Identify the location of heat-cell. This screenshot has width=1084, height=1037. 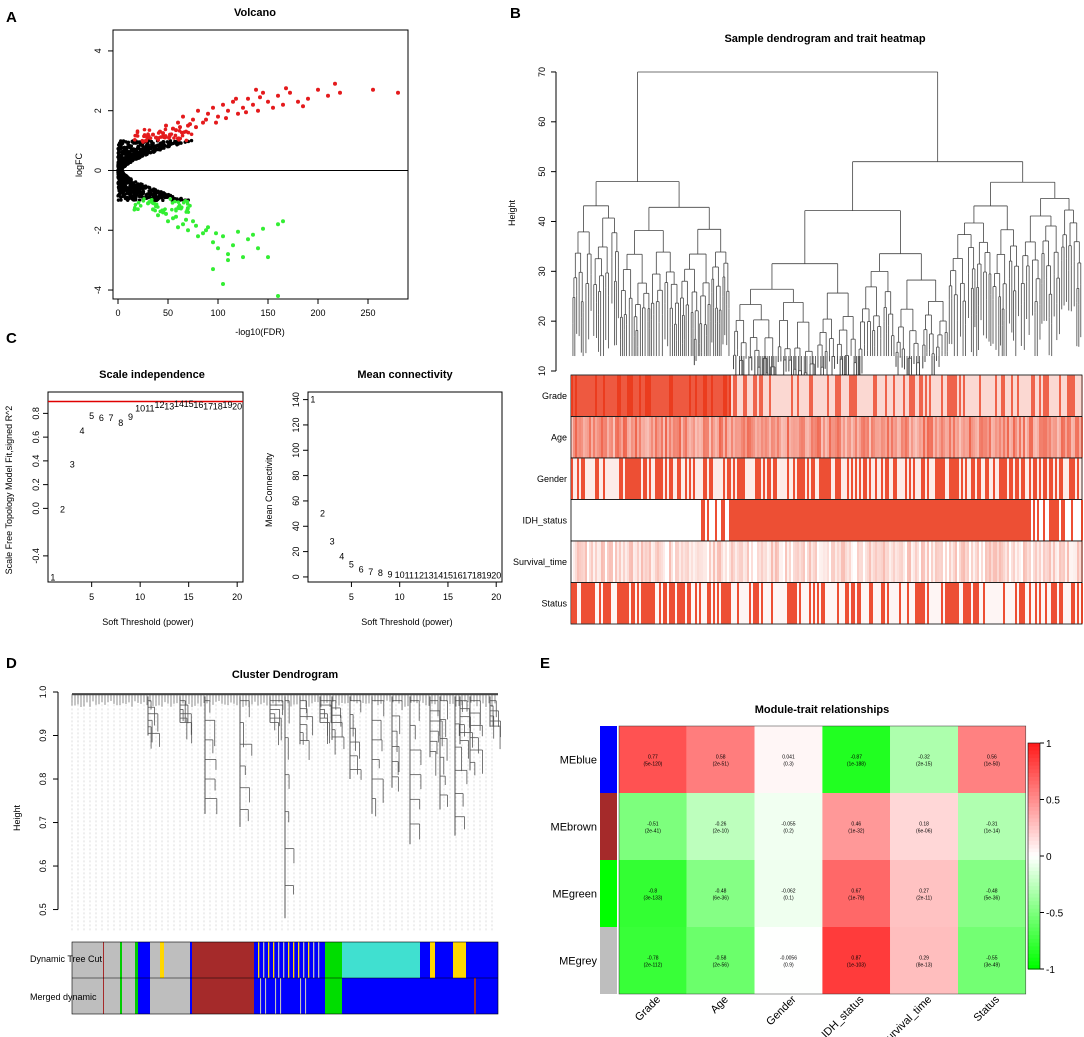
(924, 759).